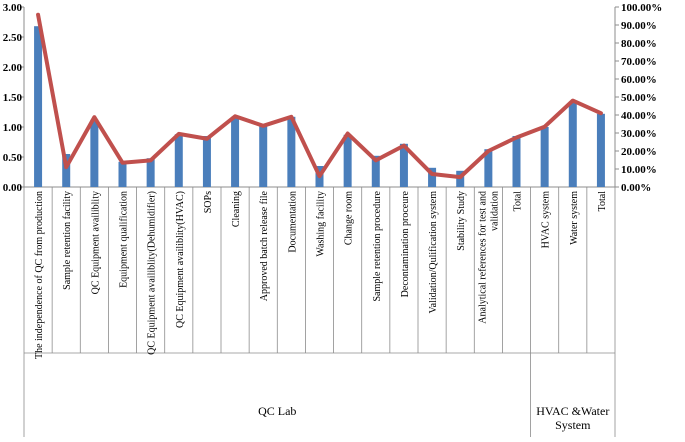  What do you see at coordinates (494, 211) in the screenshot?
I see `category-label-line2: validation` at bounding box center [494, 211].